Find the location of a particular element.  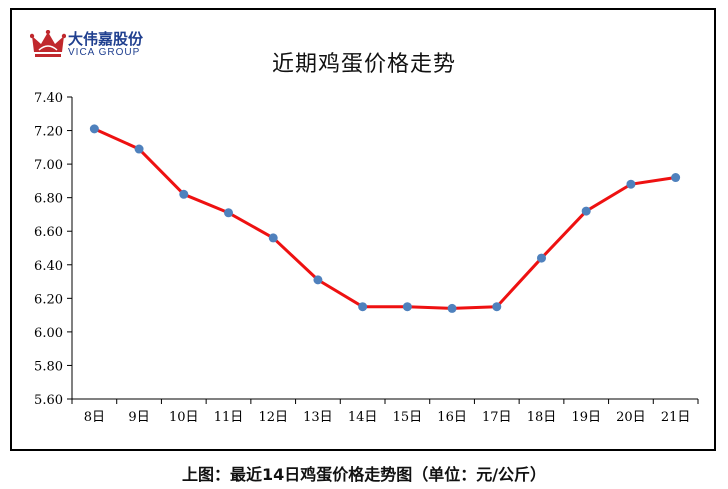

company-logo: 大伟嘉股份 VICA GROUP is located at coordinates (100, 46).